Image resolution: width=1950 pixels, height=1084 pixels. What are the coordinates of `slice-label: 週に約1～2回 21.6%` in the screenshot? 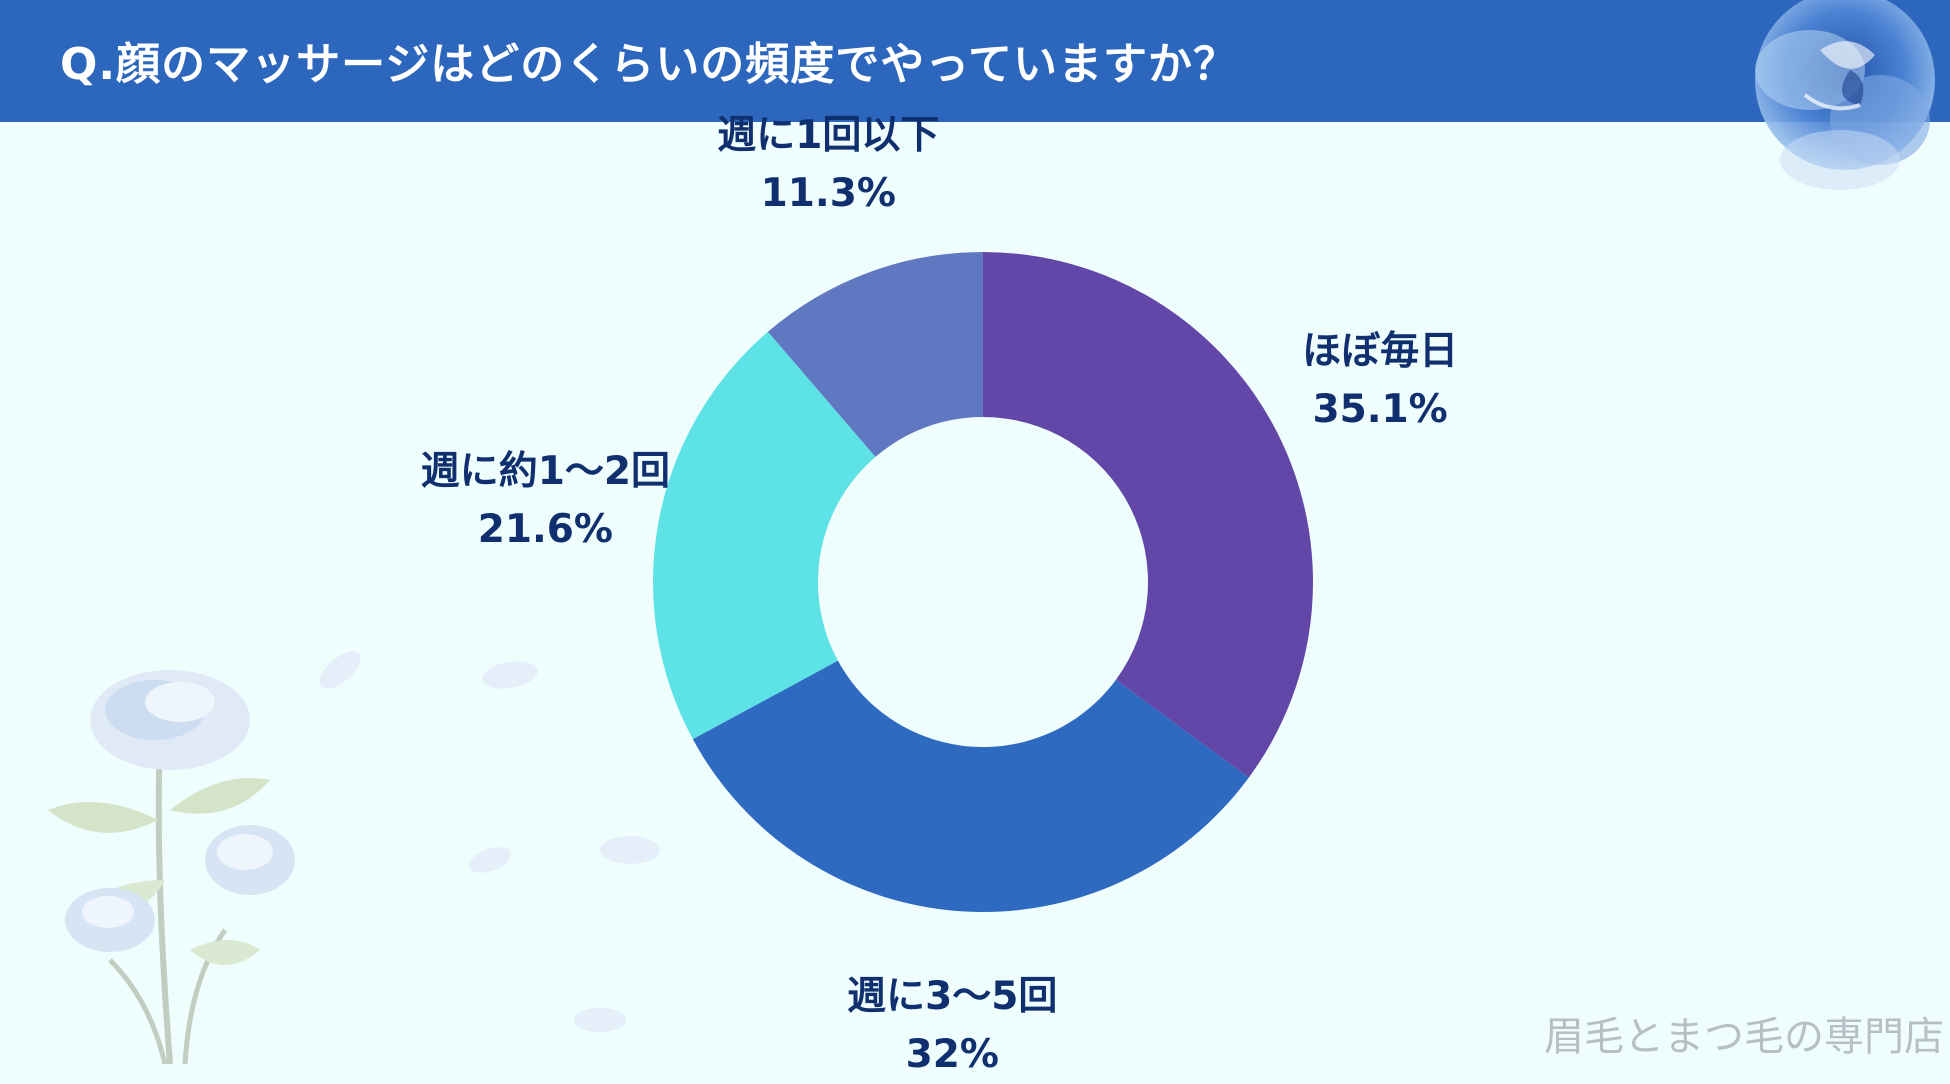 It's located at (545, 501).